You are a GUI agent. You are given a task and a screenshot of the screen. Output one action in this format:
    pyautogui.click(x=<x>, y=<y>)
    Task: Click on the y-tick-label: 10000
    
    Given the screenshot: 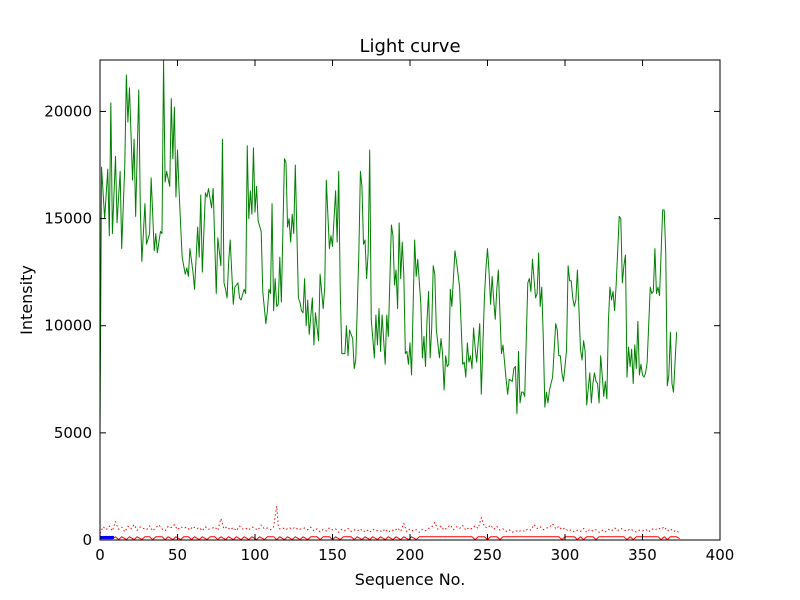 What is the action you would take?
    pyautogui.click(x=68, y=326)
    